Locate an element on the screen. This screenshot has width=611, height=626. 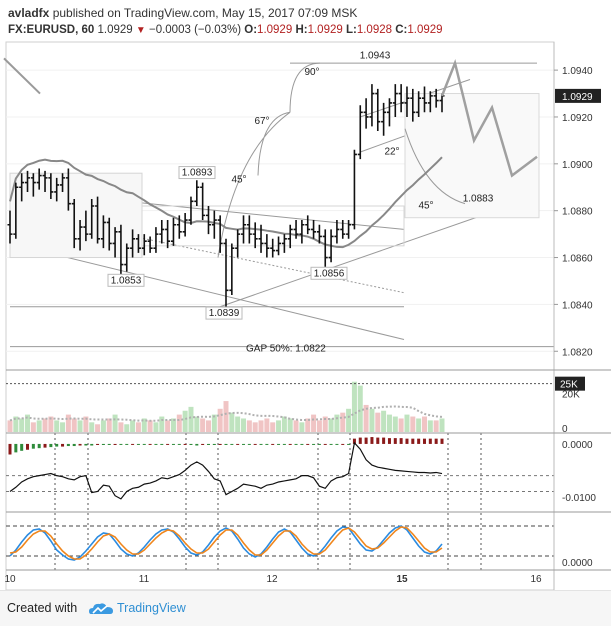
gap-label: GAP 50%: 1.0822 is located at coordinates (286, 348).